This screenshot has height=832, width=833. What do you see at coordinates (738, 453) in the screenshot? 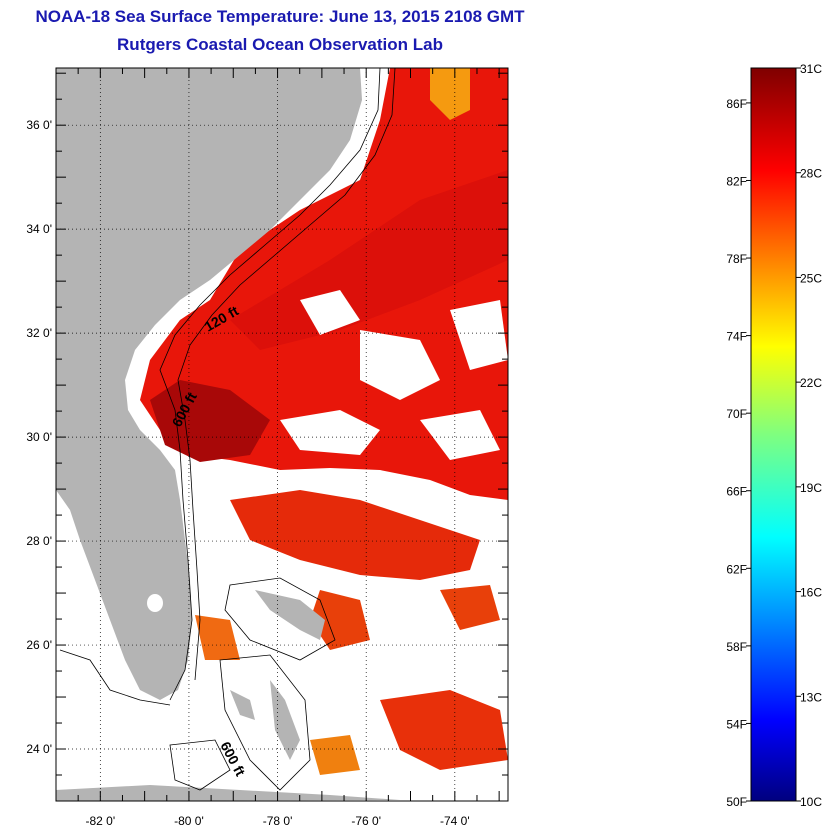
I see `colorbar-fahrenheit-labels: 86F 82F 78F 74F 70F 66F 62F 58F 54F 50F` at bounding box center [738, 453].